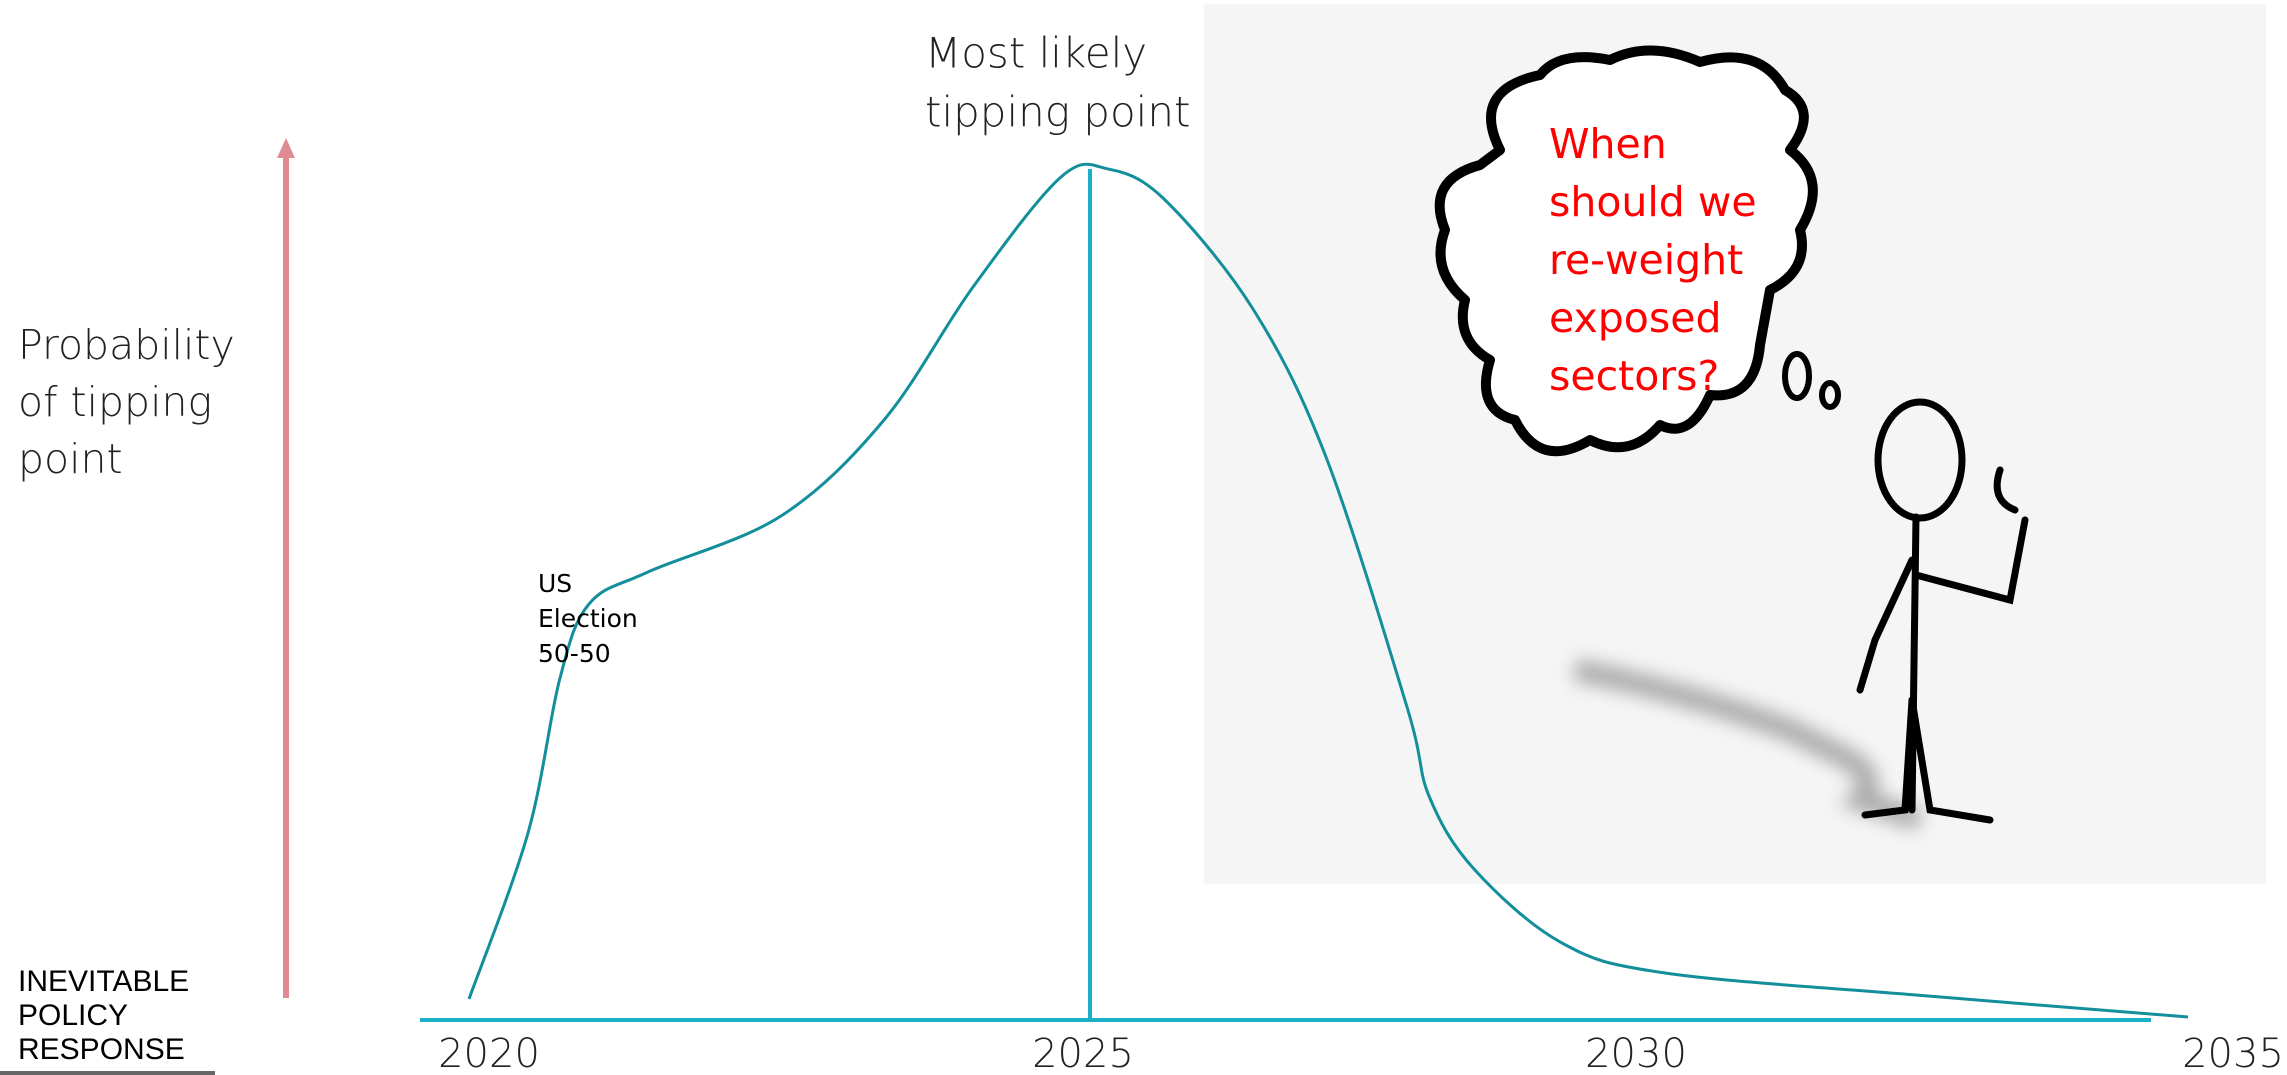 This screenshot has height=1075, width=2287. What do you see at coordinates (1748, 745) in the screenshot?
I see `figure-shadow` at bounding box center [1748, 745].